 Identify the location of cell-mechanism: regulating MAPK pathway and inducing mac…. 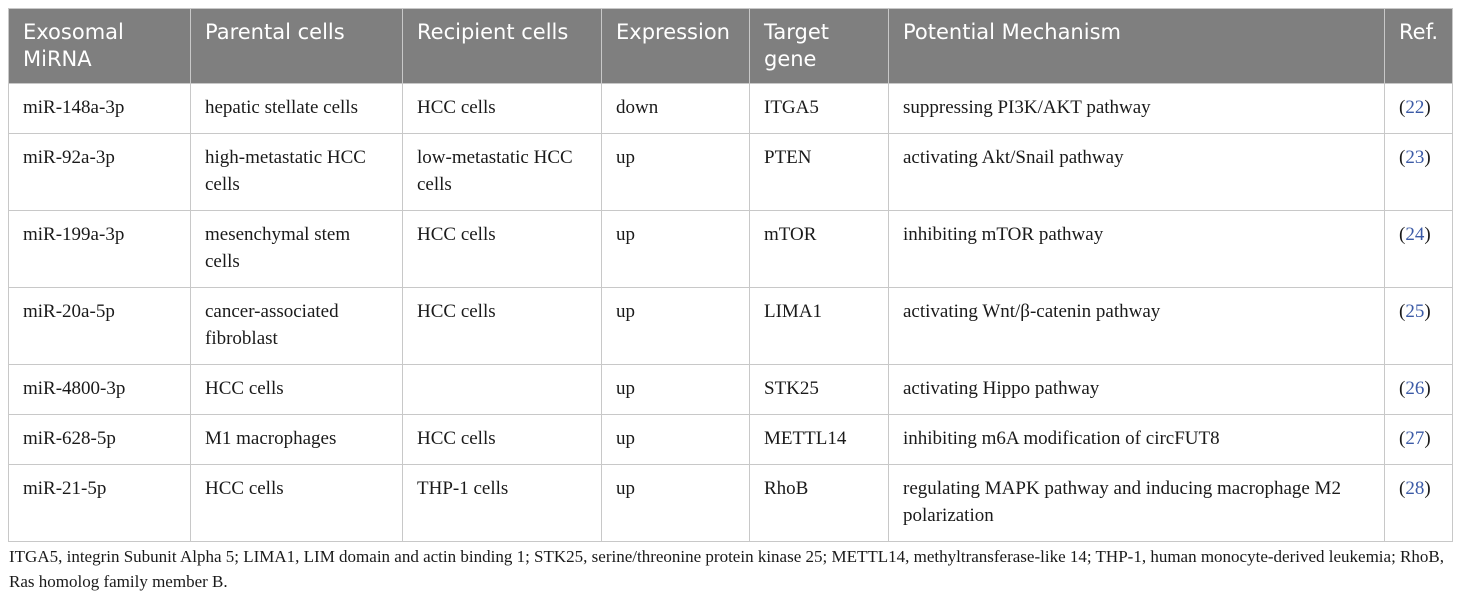
(1136, 503).